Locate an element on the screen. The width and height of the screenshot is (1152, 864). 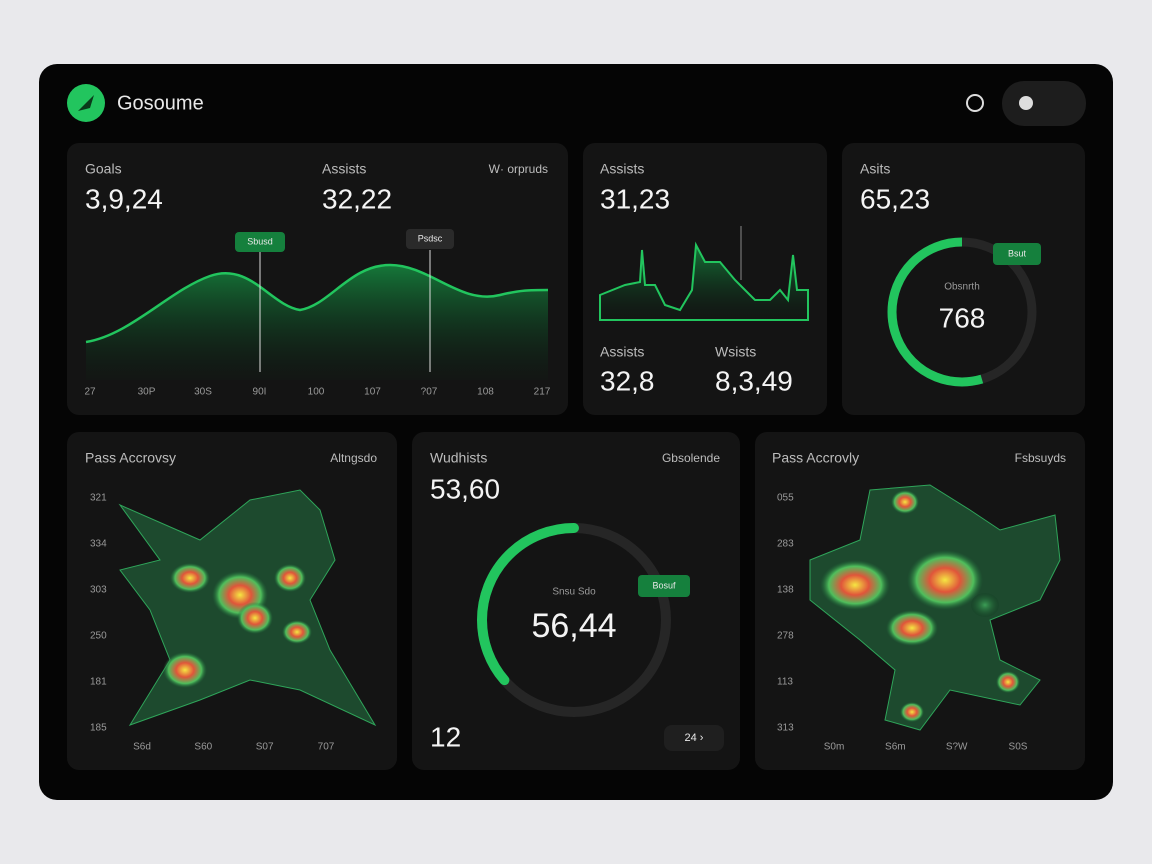
card is located at coordinates (576, 601).